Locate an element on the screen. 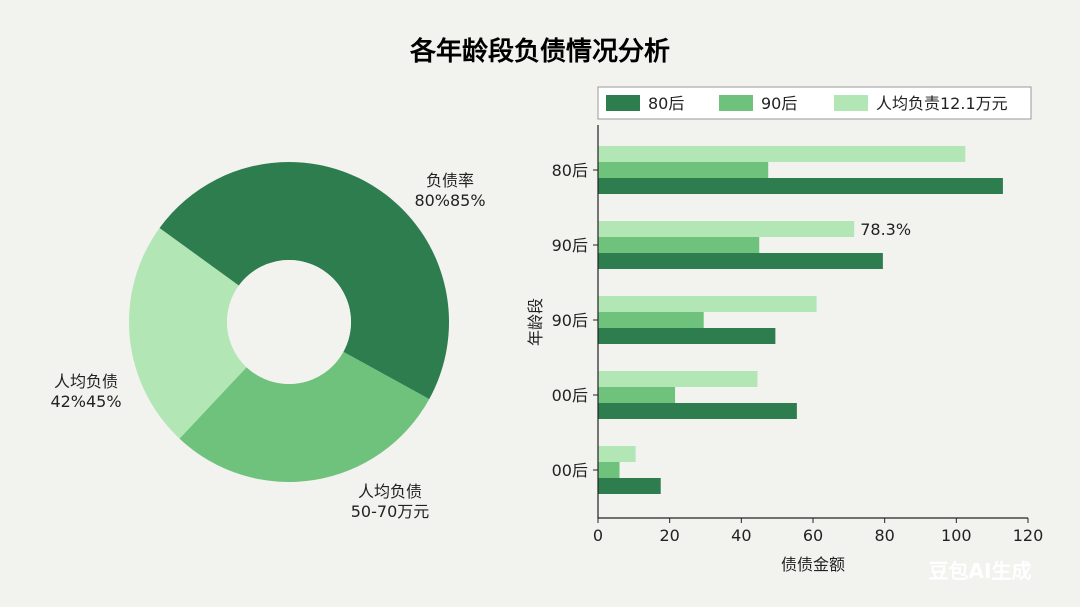  y-axis-label: 年龄段 is located at coordinates (535, 322).